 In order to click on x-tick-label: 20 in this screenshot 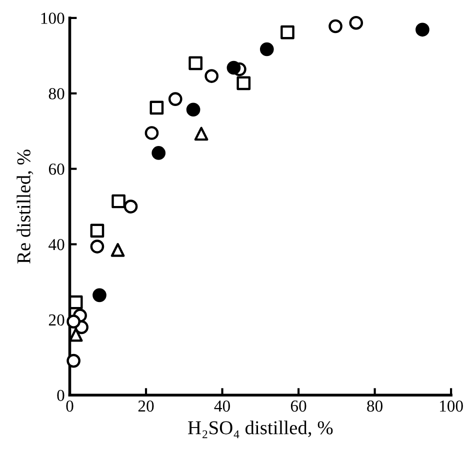, I will do `click(146, 406)`.